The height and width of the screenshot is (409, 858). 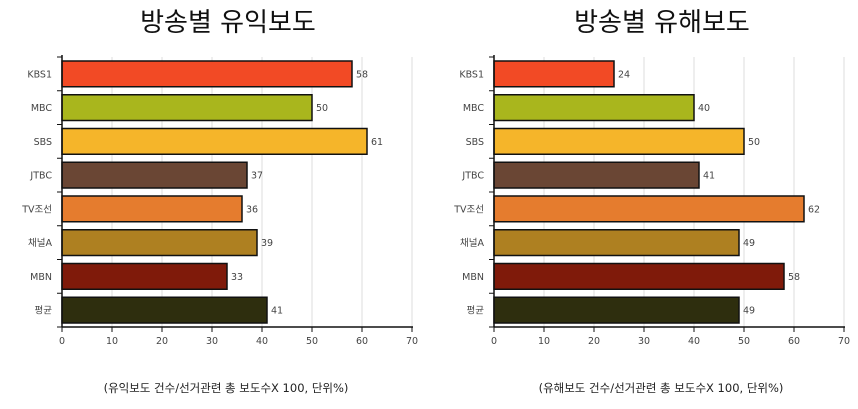 I want to click on data-label: 24, so click(x=624, y=74).